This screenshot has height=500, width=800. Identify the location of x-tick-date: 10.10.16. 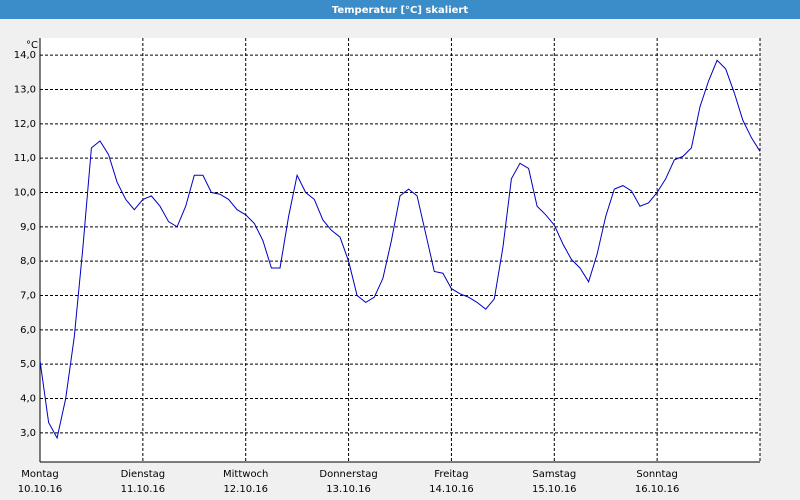
(40, 489).